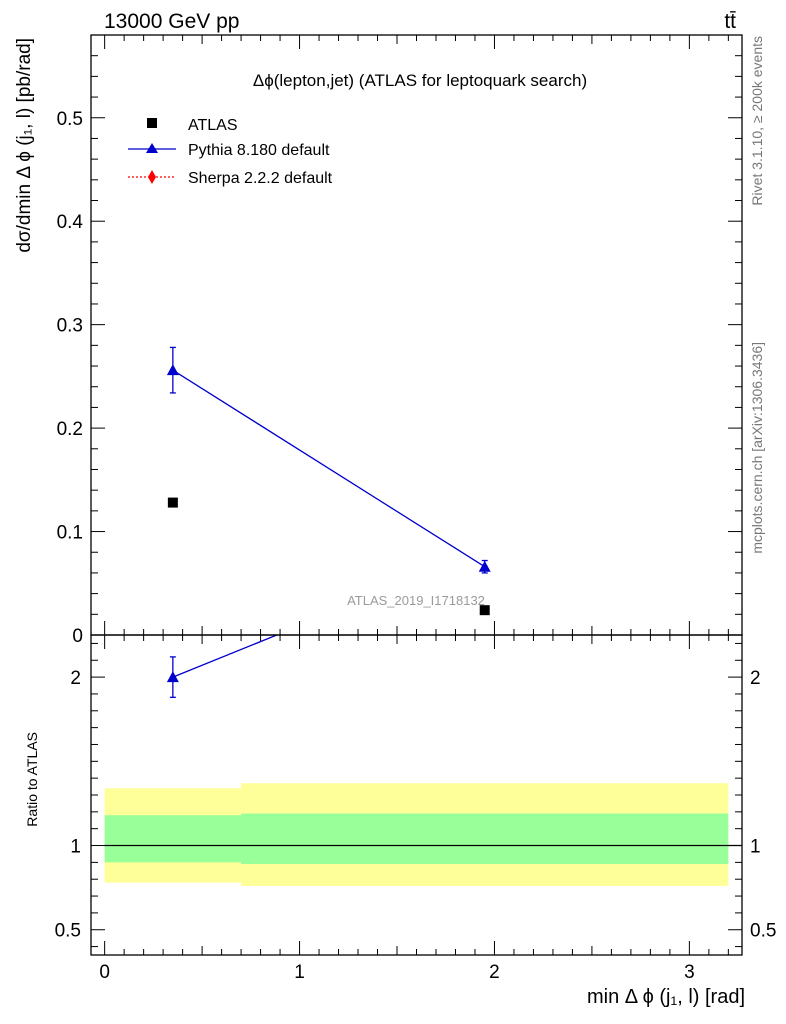 Image resolution: width=786 pixels, height=1024 pixels. What do you see at coordinates (755, 847) in the screenshot?
I see `lower-y-tick-label-right: 1` at bounding box center [755, 847].